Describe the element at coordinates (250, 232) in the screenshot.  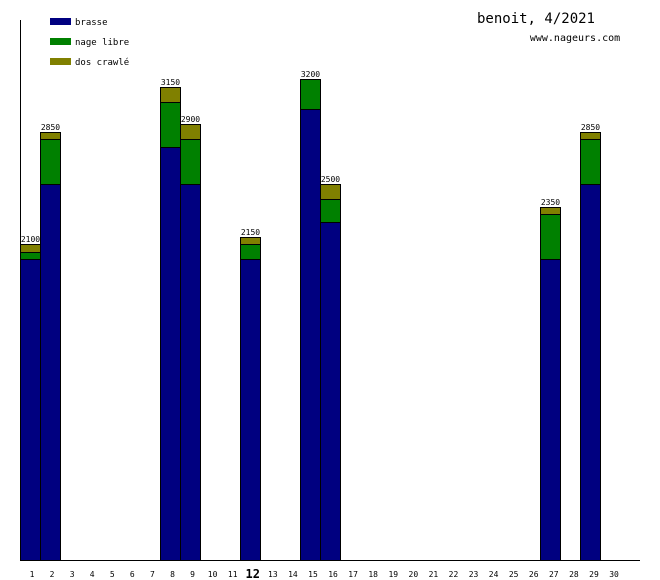
I see `total-label-12: 2150` at that location.